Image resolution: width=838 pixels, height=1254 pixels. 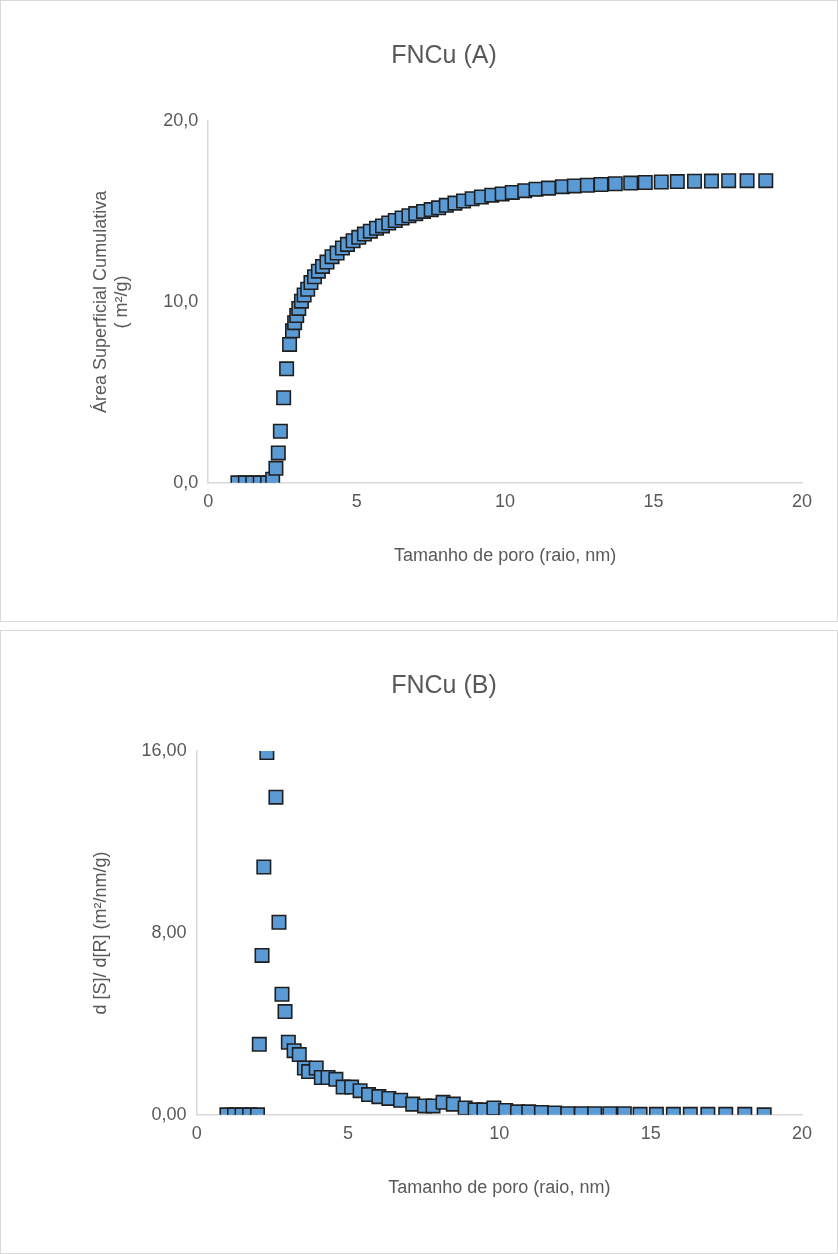 I want to click on y-axis-title: Área Superficial Cumulativa ( m²/g), so click(x=110, y=301).